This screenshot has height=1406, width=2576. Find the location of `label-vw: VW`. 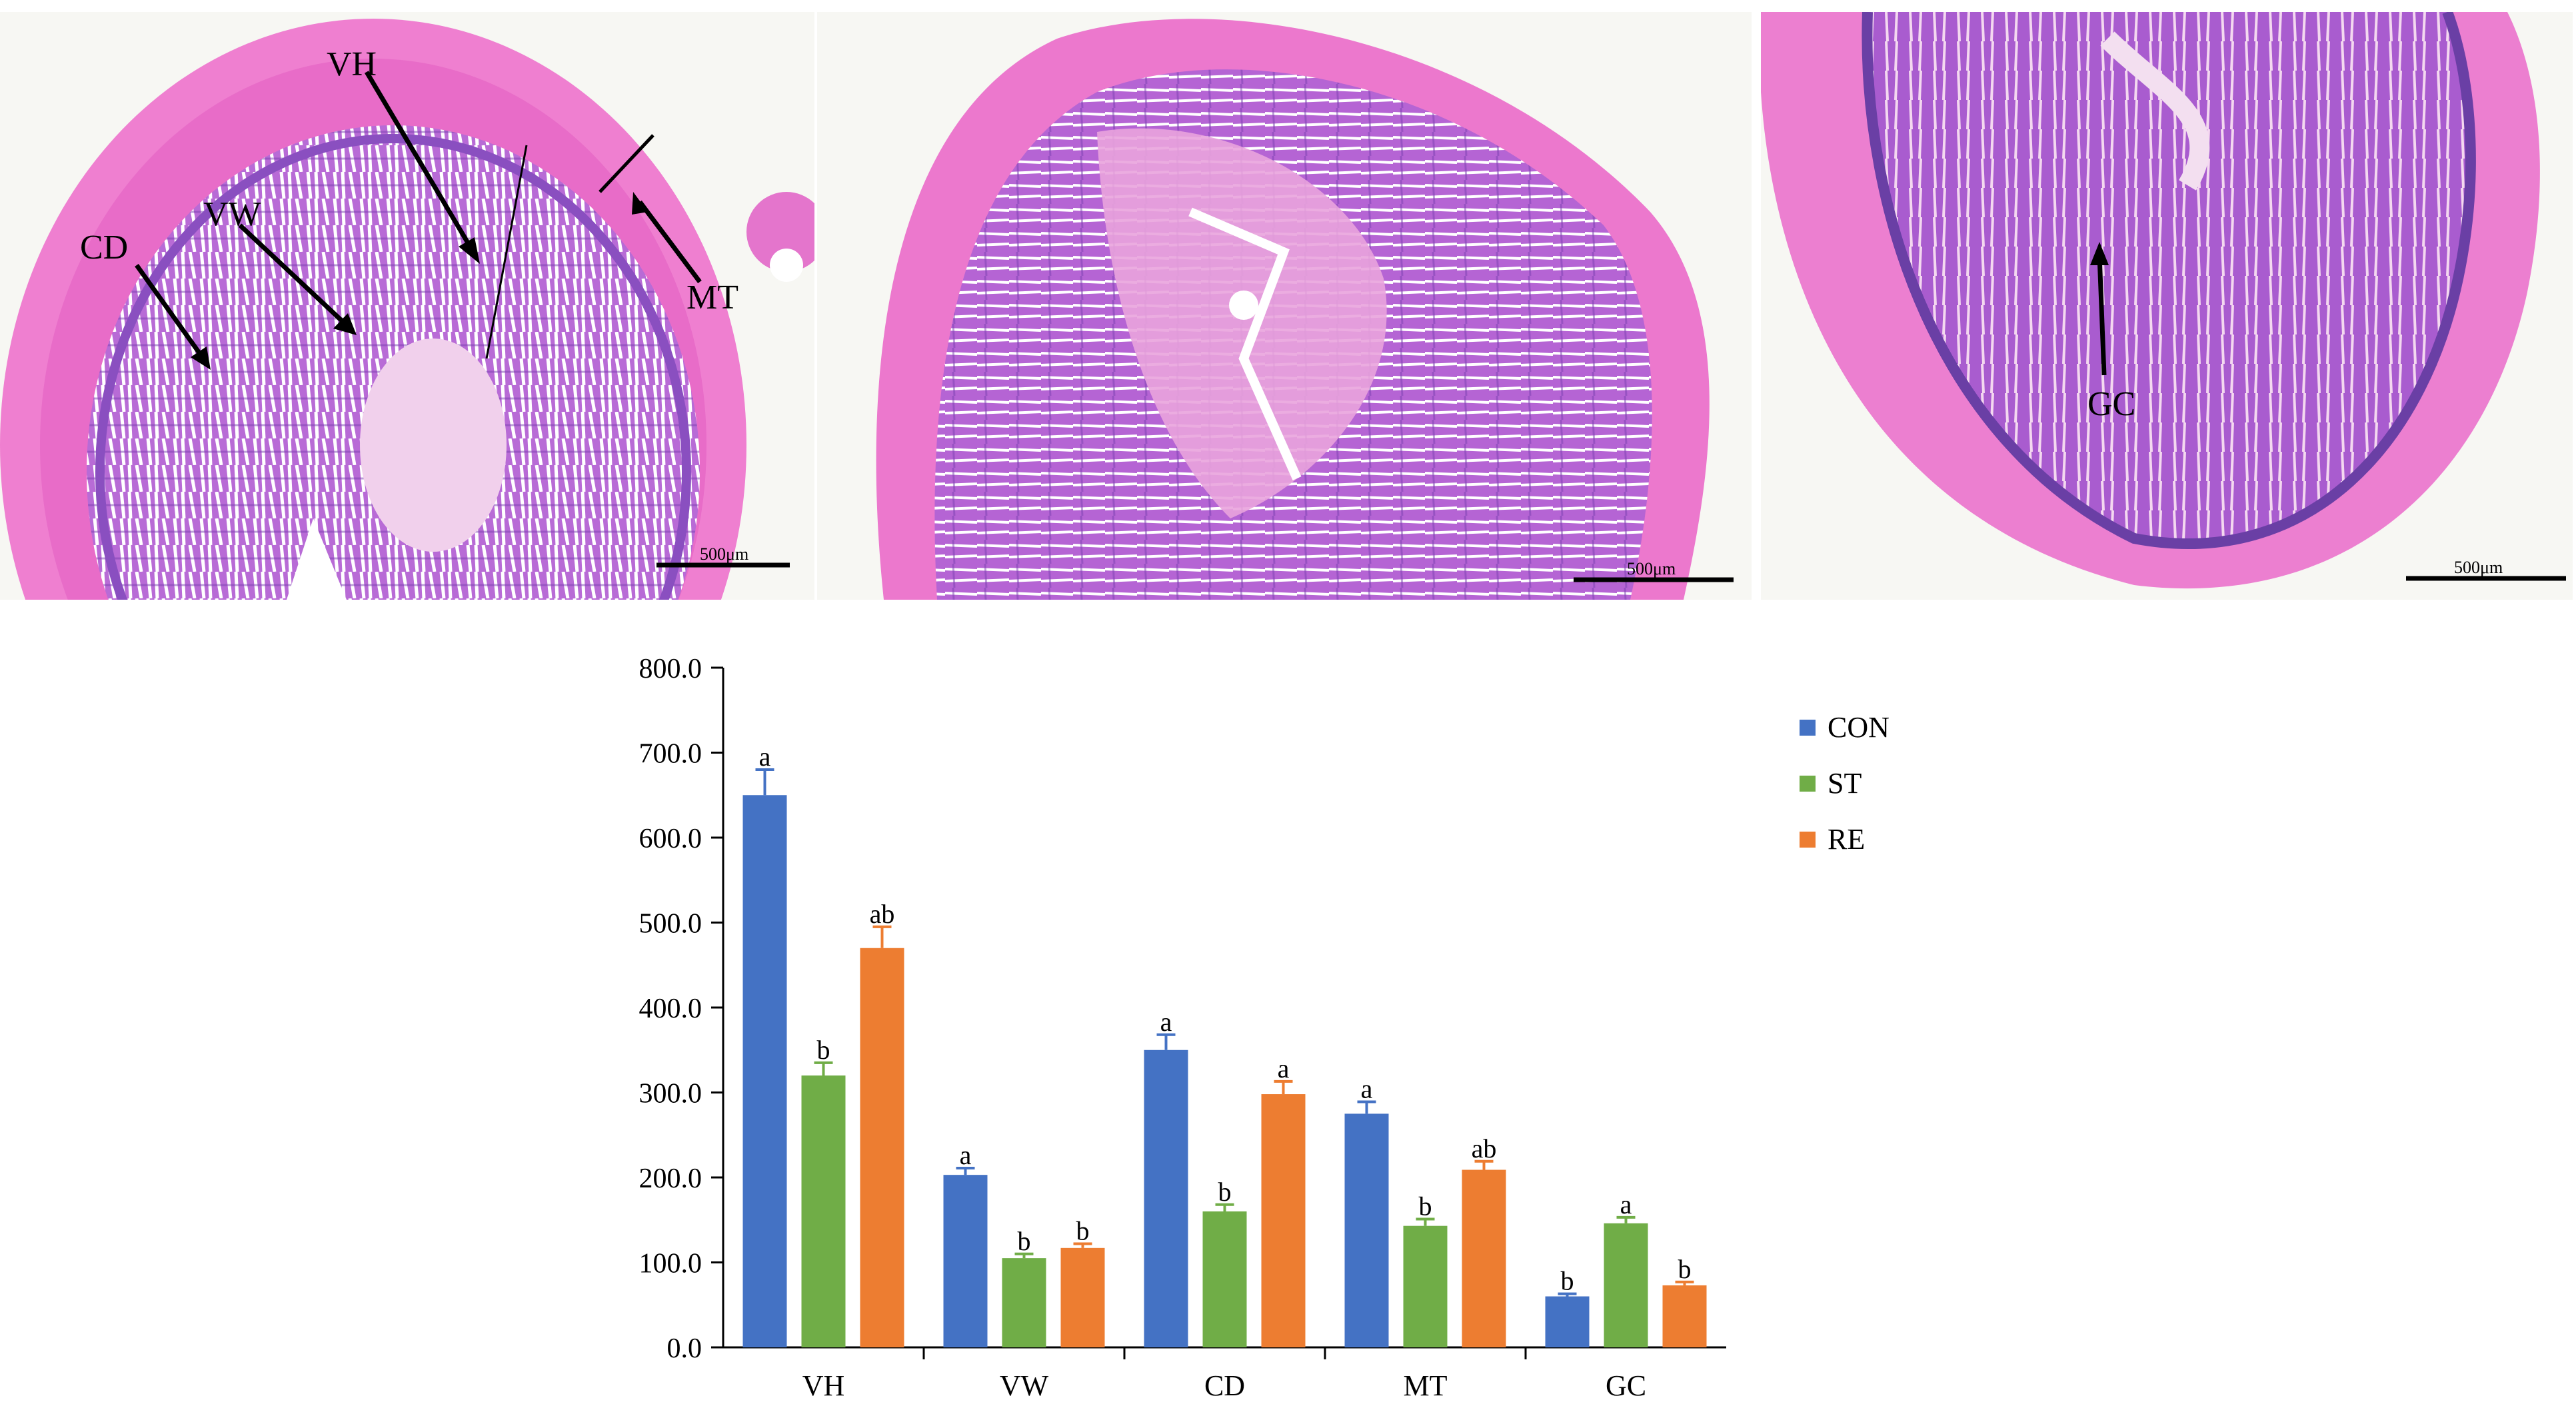

label-vw: VW is located at coordinates (232, 214).